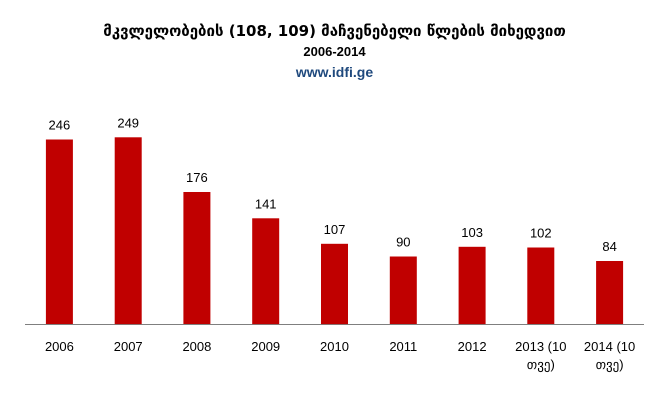 This screenshot has width=669, height=418. Describe the element at coordinates (196, 346) in the screenshot. I see `category-label: 2008` at that location.